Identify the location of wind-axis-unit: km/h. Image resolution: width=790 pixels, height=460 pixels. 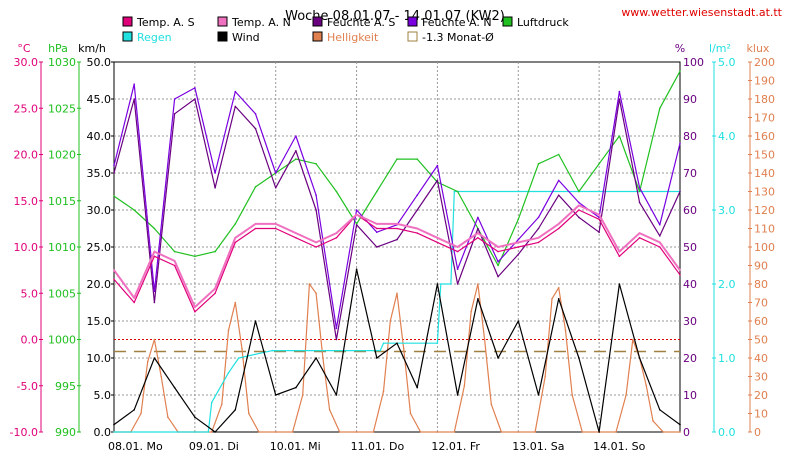
(92, 48).